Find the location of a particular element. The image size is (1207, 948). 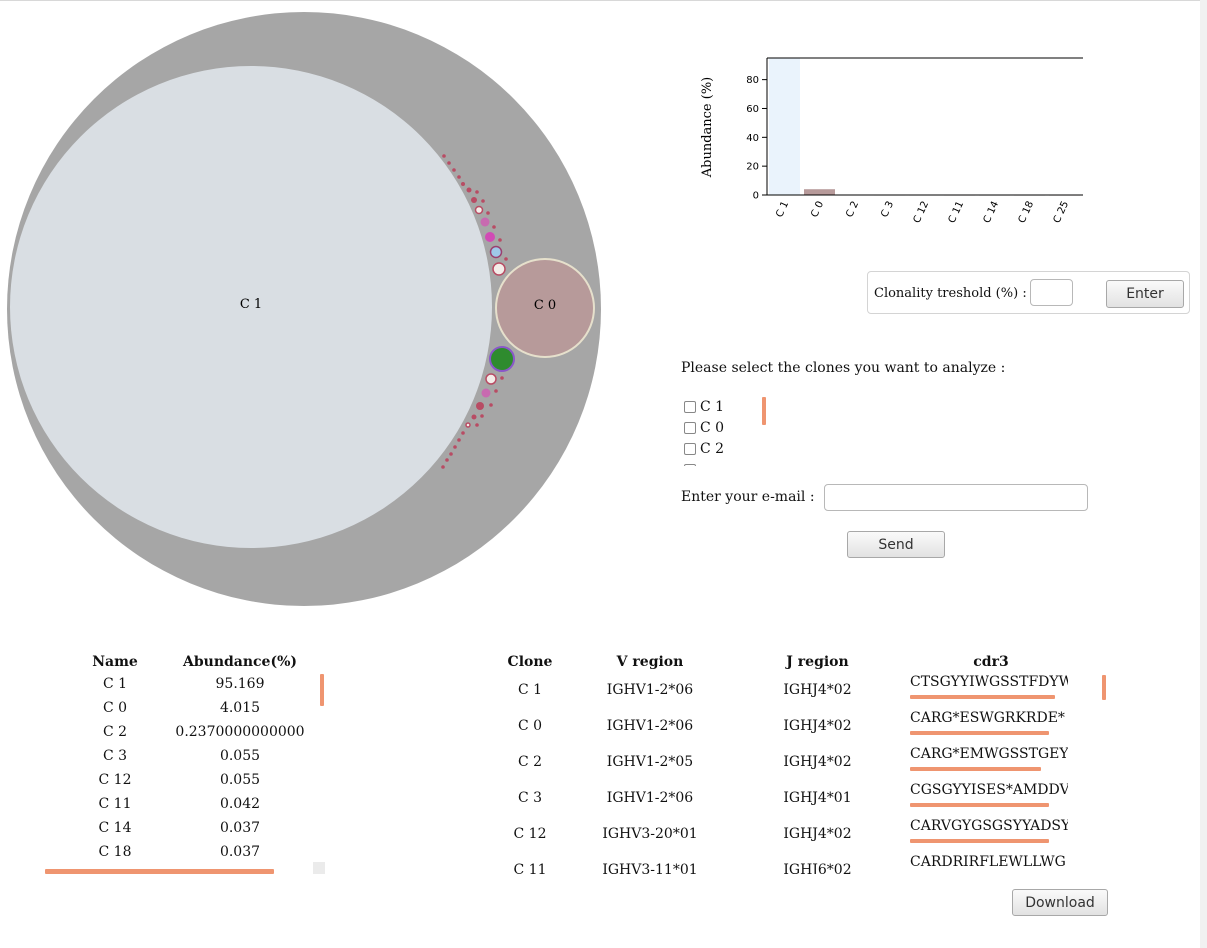

cdr3-sequence: CARDRIRFLEWLLWG is located at coordinates (988, 862).